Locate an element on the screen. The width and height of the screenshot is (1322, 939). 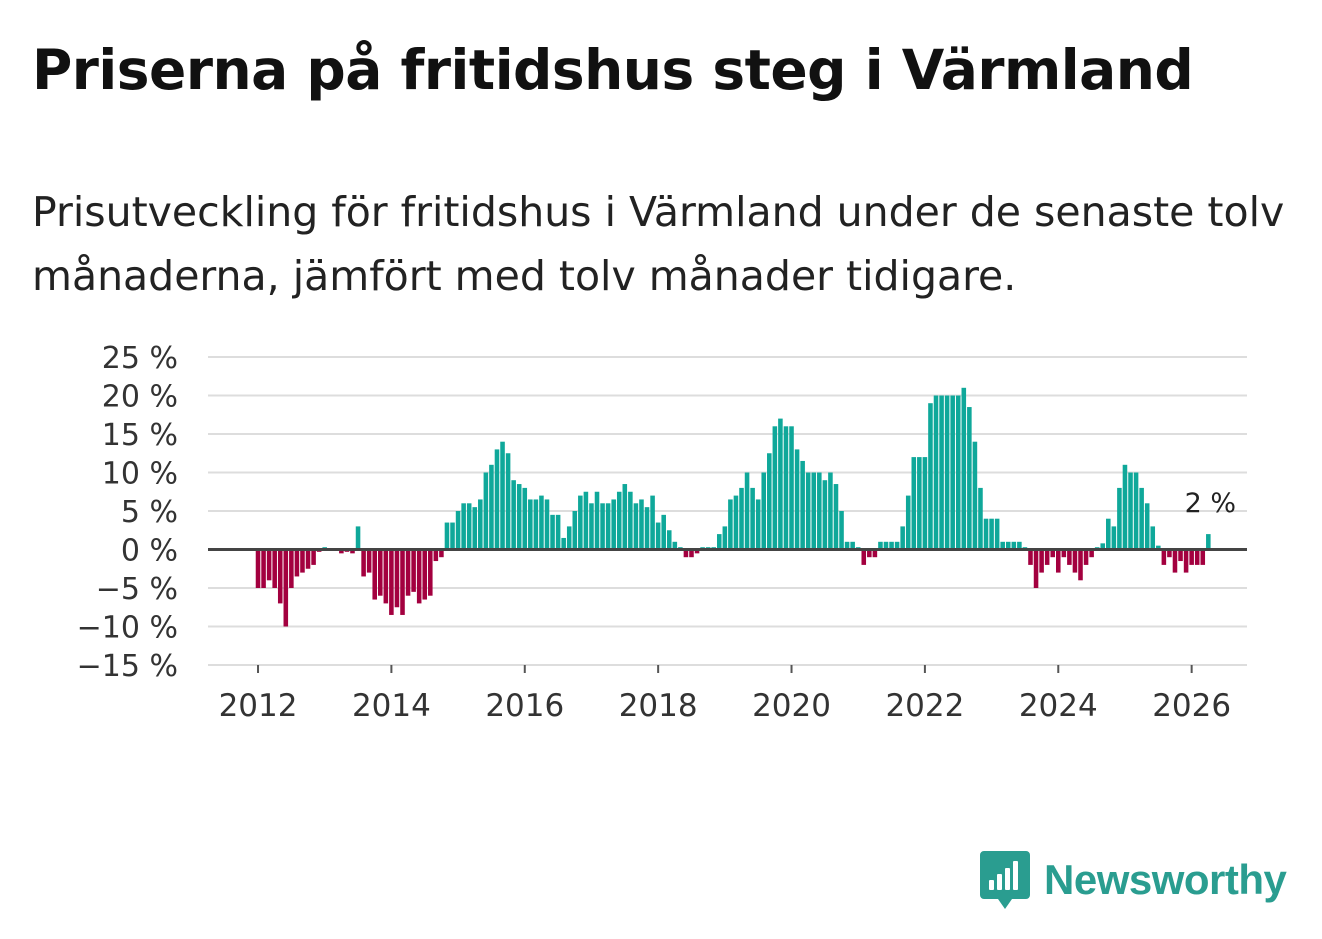
y-tick-label: −5 % is located at coordinates (137, 589).